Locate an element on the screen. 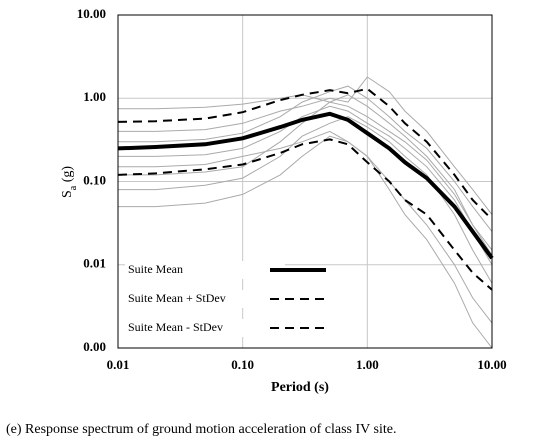 Image resolution: width=550 pixels, height=445 pixels. x-tick-label: 10.00 is located at coordinates (491, 364).